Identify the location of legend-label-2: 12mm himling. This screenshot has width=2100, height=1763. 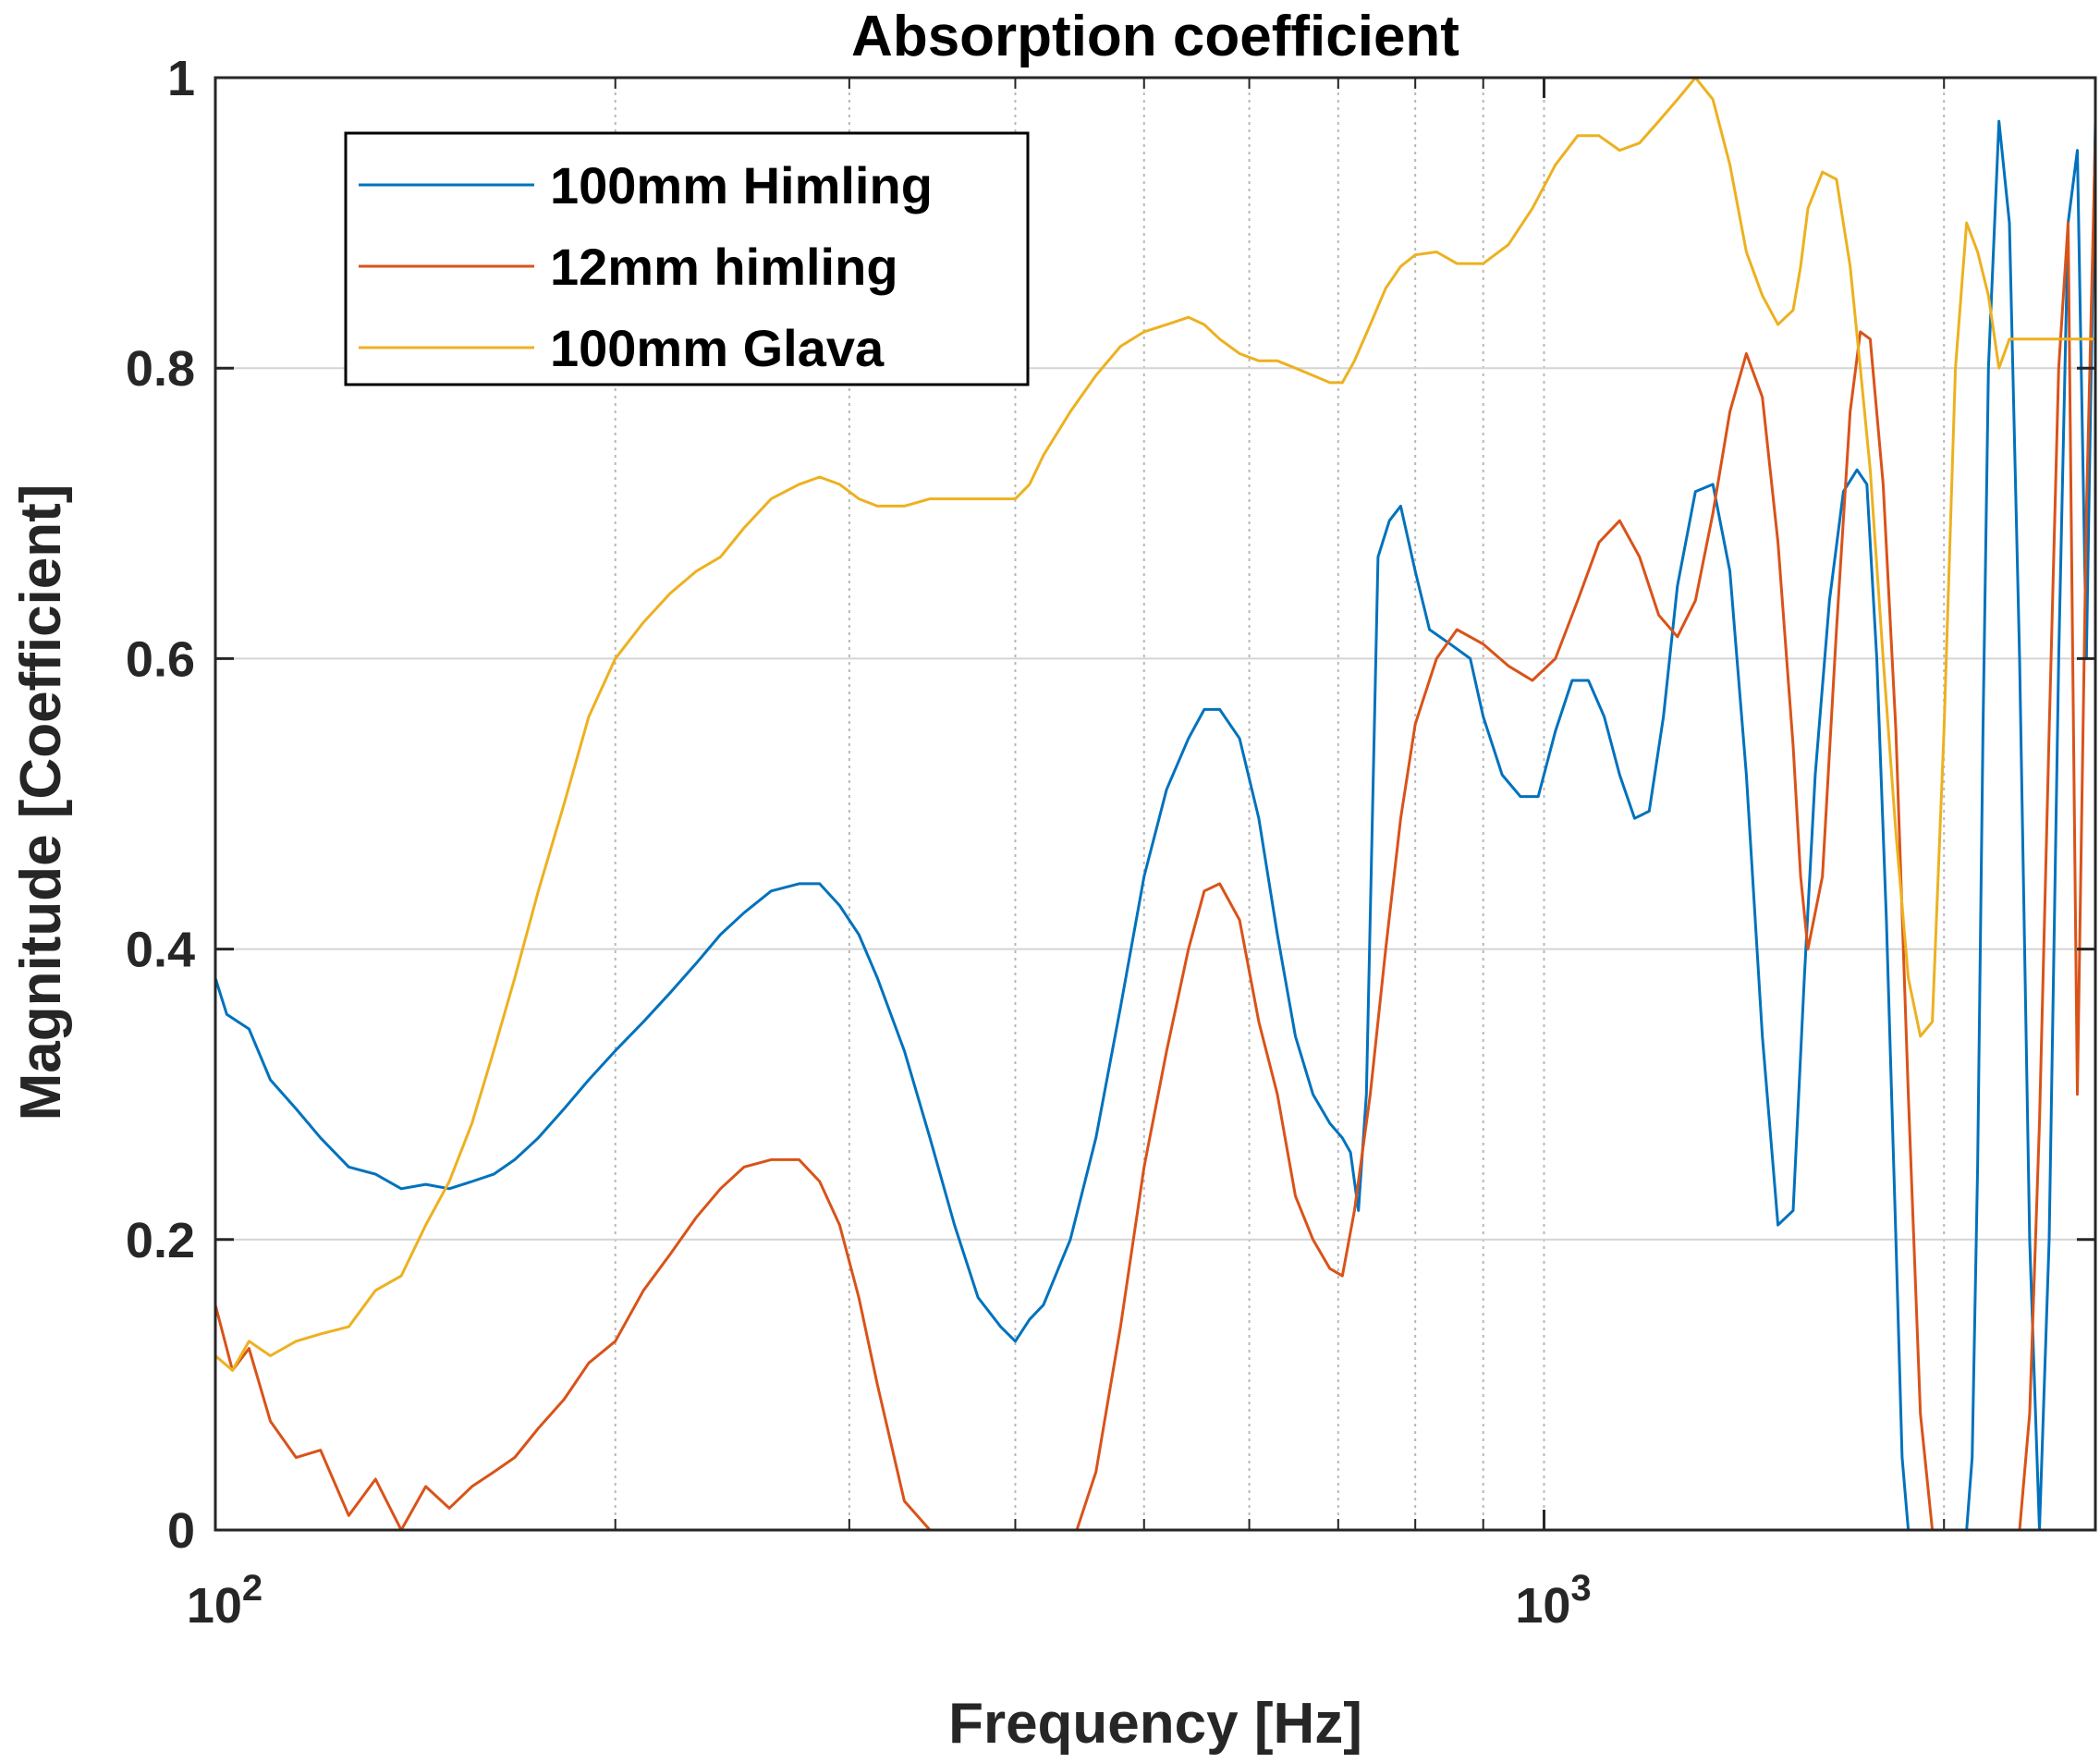
(724, 267).